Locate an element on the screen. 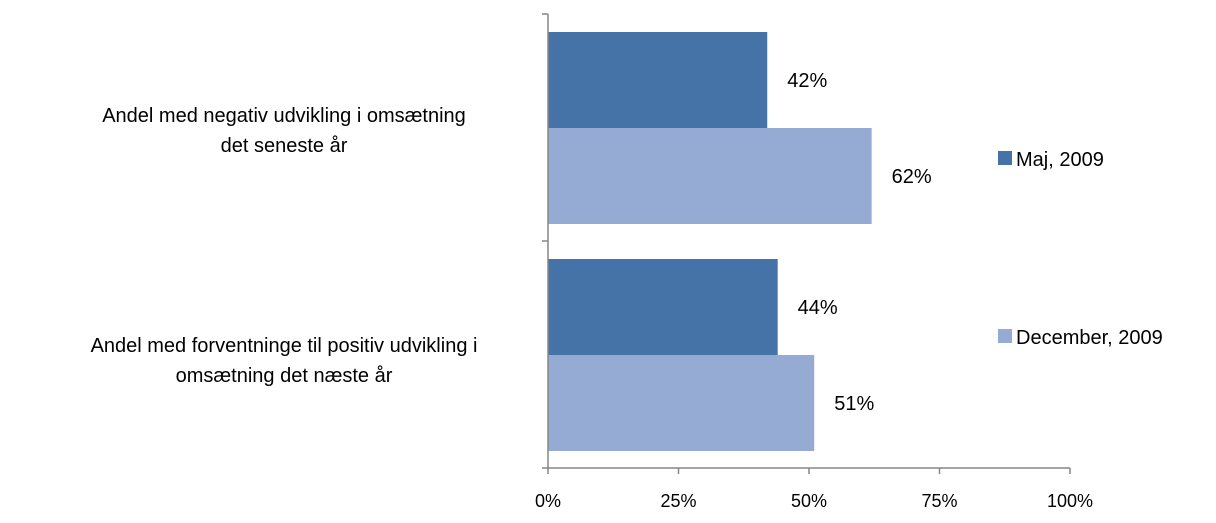 The image size is (1216, 523). x-tick-label: 75% is located at coordinates (939, 501).